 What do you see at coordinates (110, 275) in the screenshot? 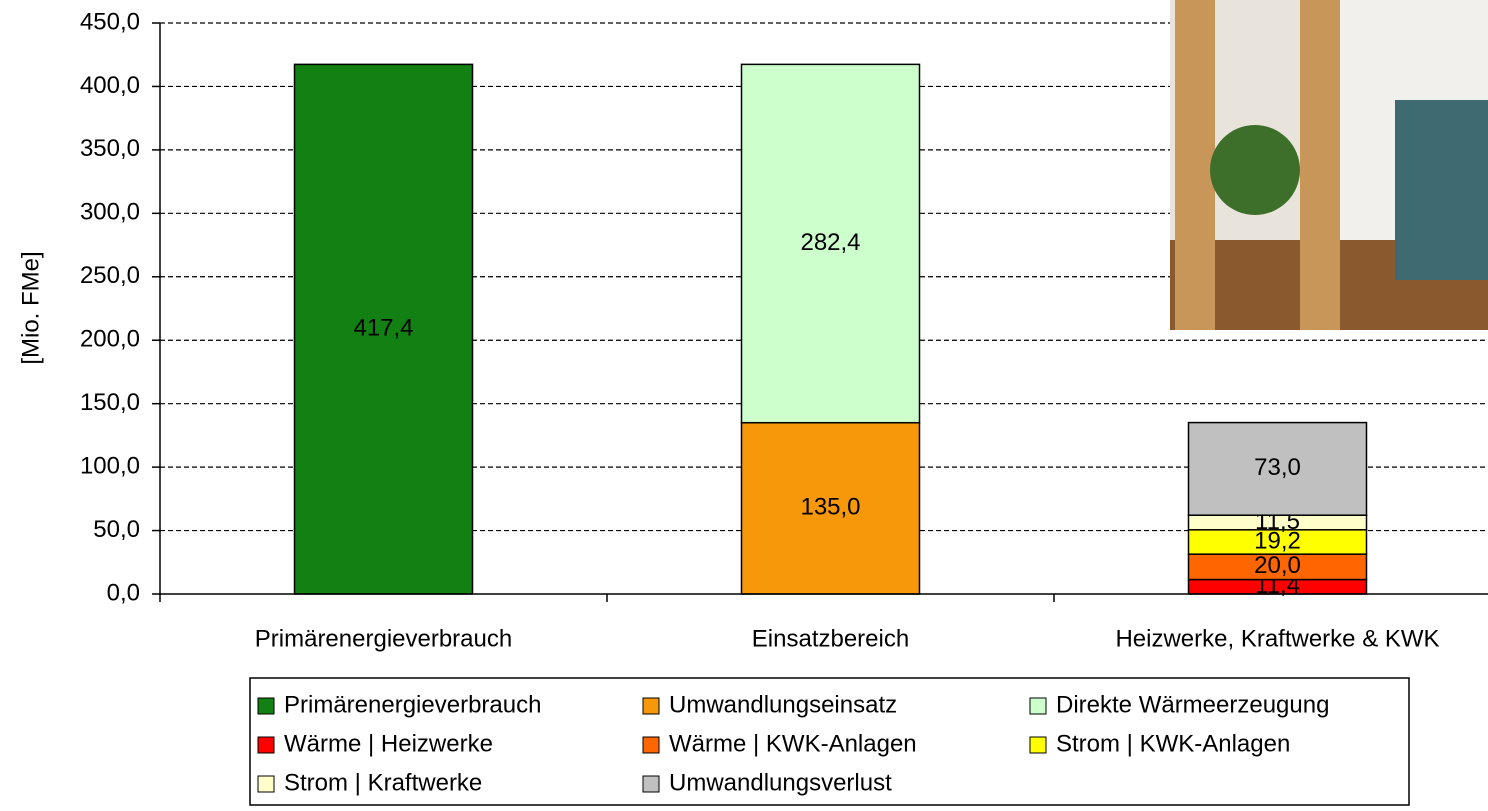
I see `y-tick-label: 250,0` at bounding box center [110, 275].